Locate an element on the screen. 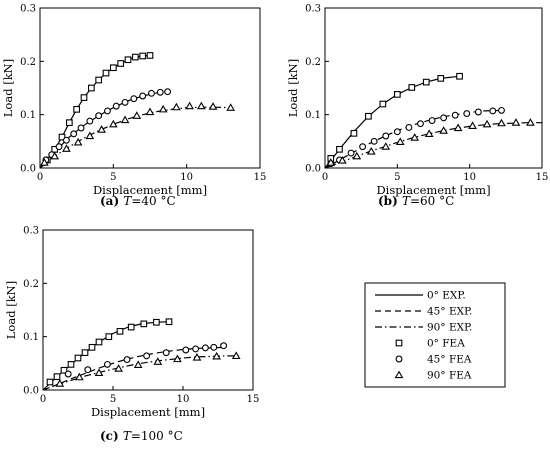 Image resolution: width=550 pixels, height=450 pixels. legend-label: 90° EXP. is located at coordinates (449, 328).